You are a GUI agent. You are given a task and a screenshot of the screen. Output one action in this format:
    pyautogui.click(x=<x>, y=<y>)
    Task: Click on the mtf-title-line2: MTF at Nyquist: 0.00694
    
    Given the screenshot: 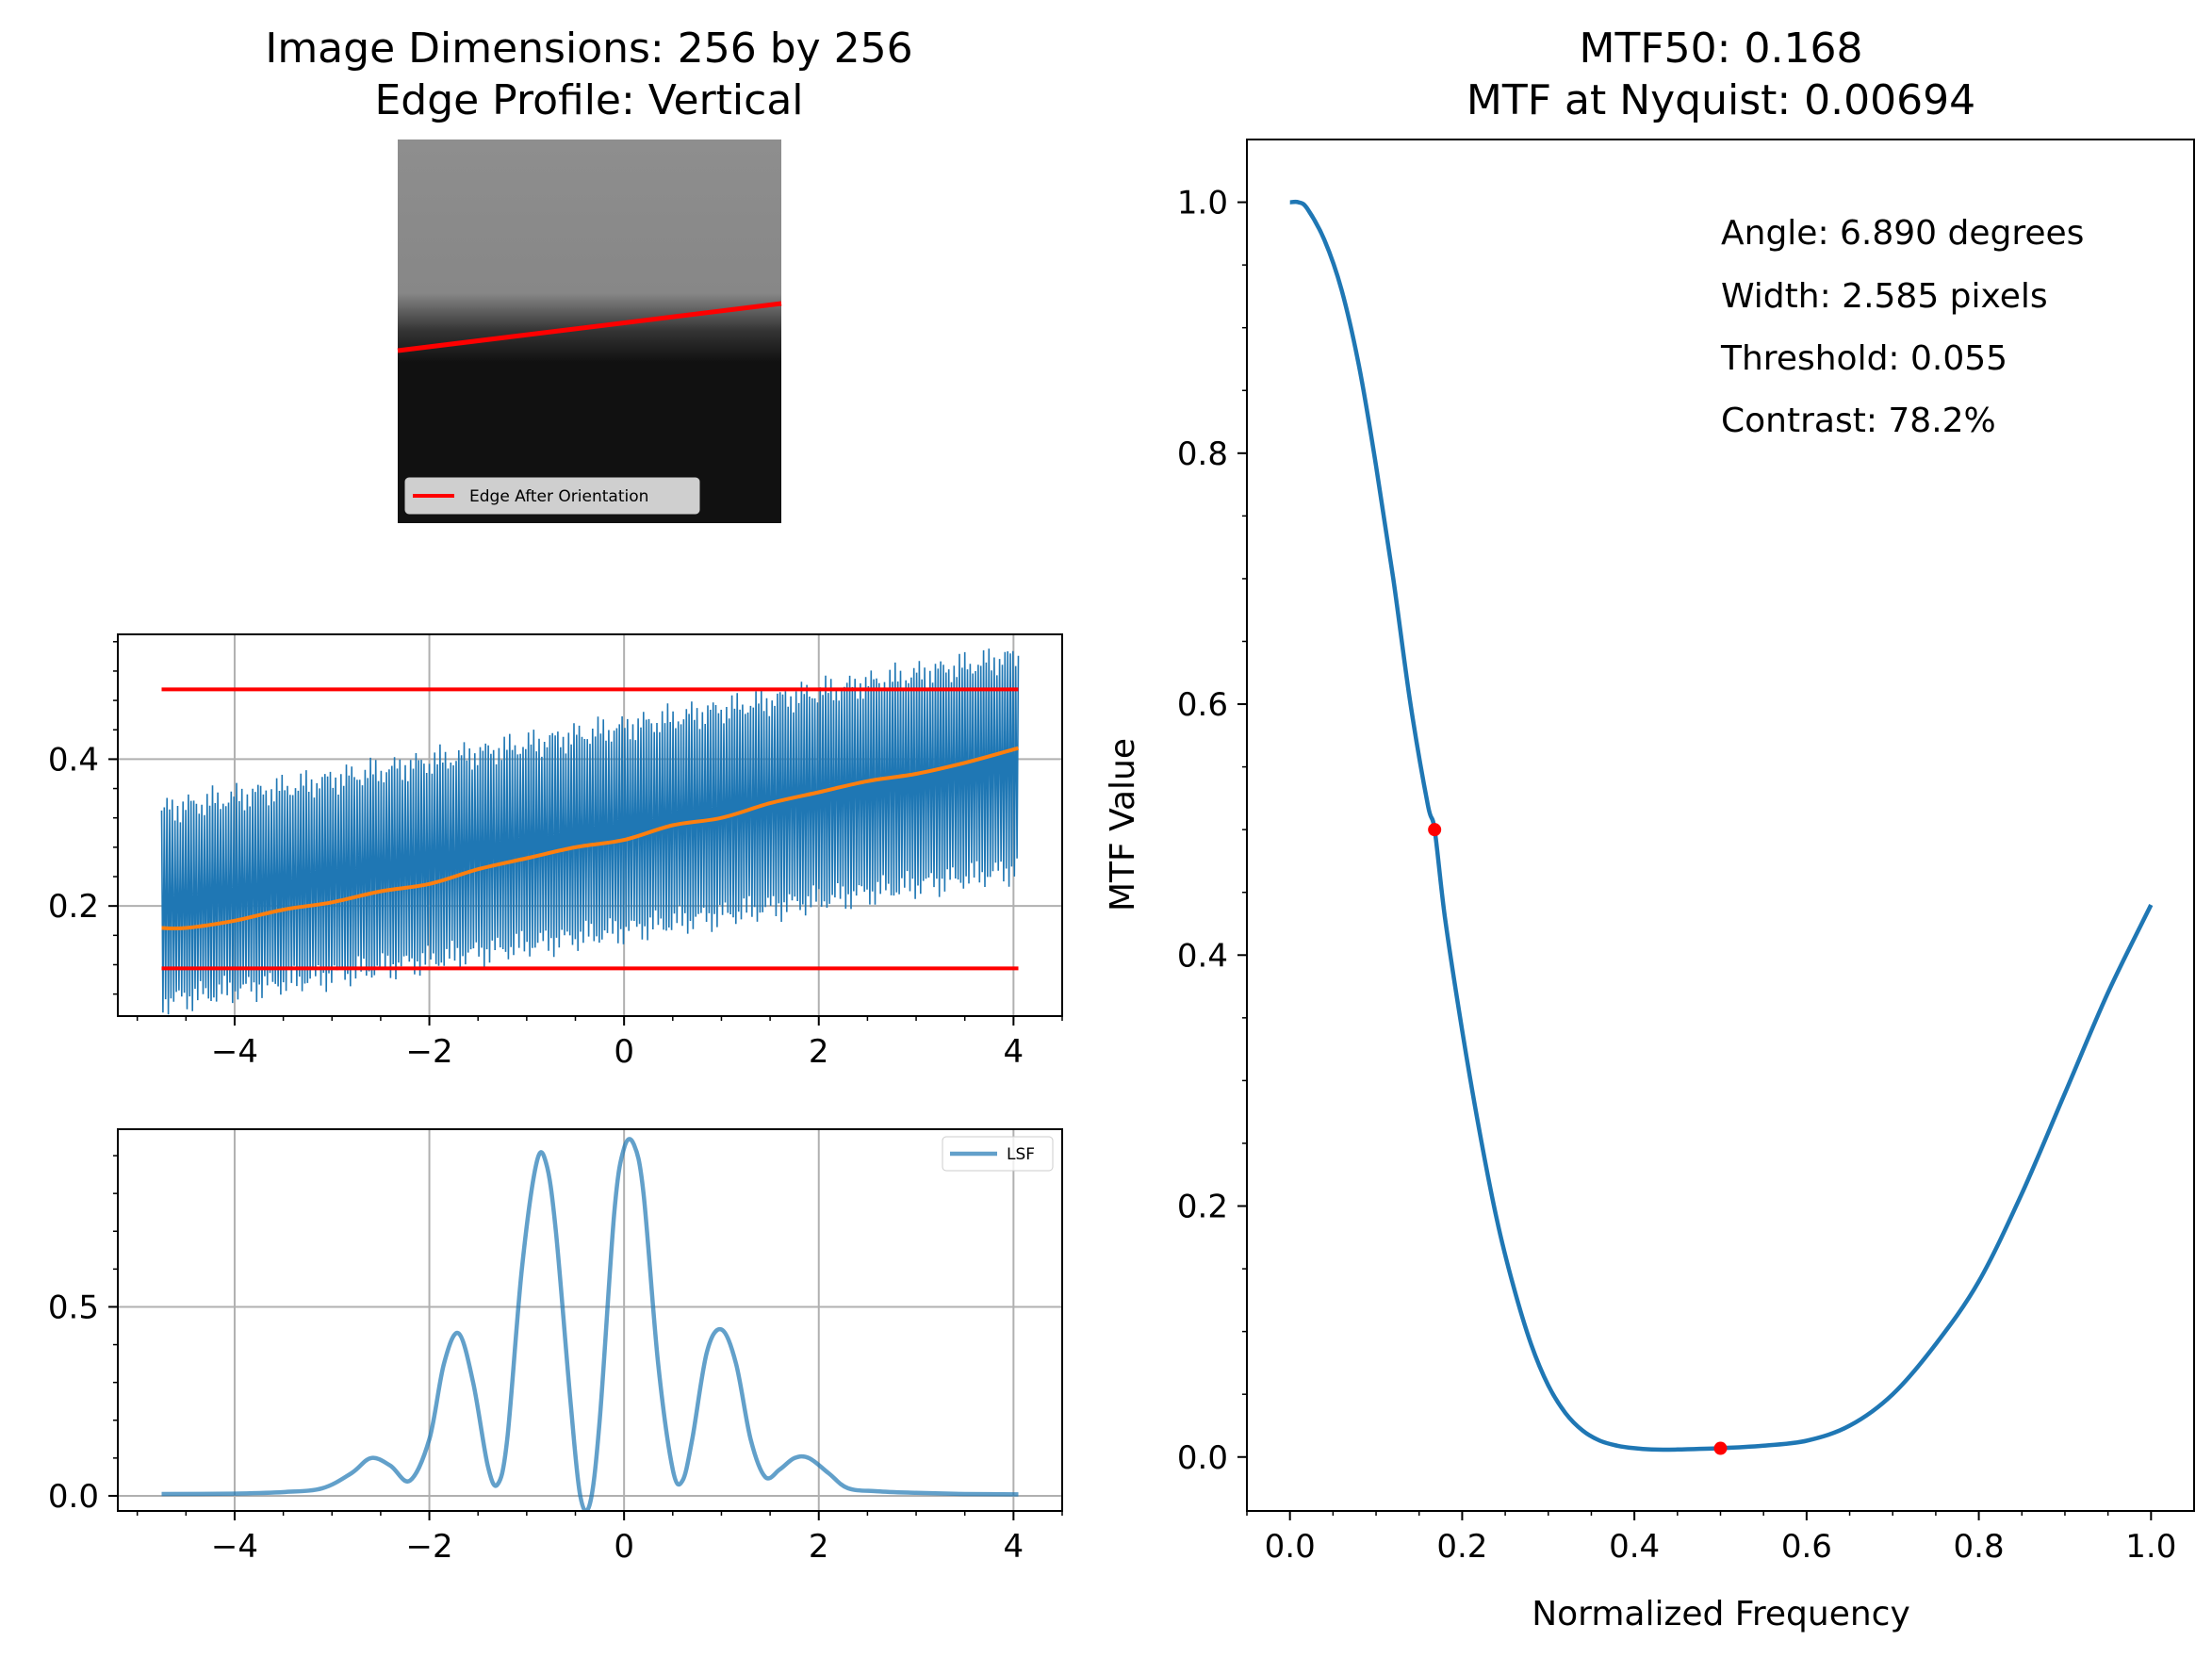 What is the action you would take?
    pyautogui.click(x=1720, y=100)
    